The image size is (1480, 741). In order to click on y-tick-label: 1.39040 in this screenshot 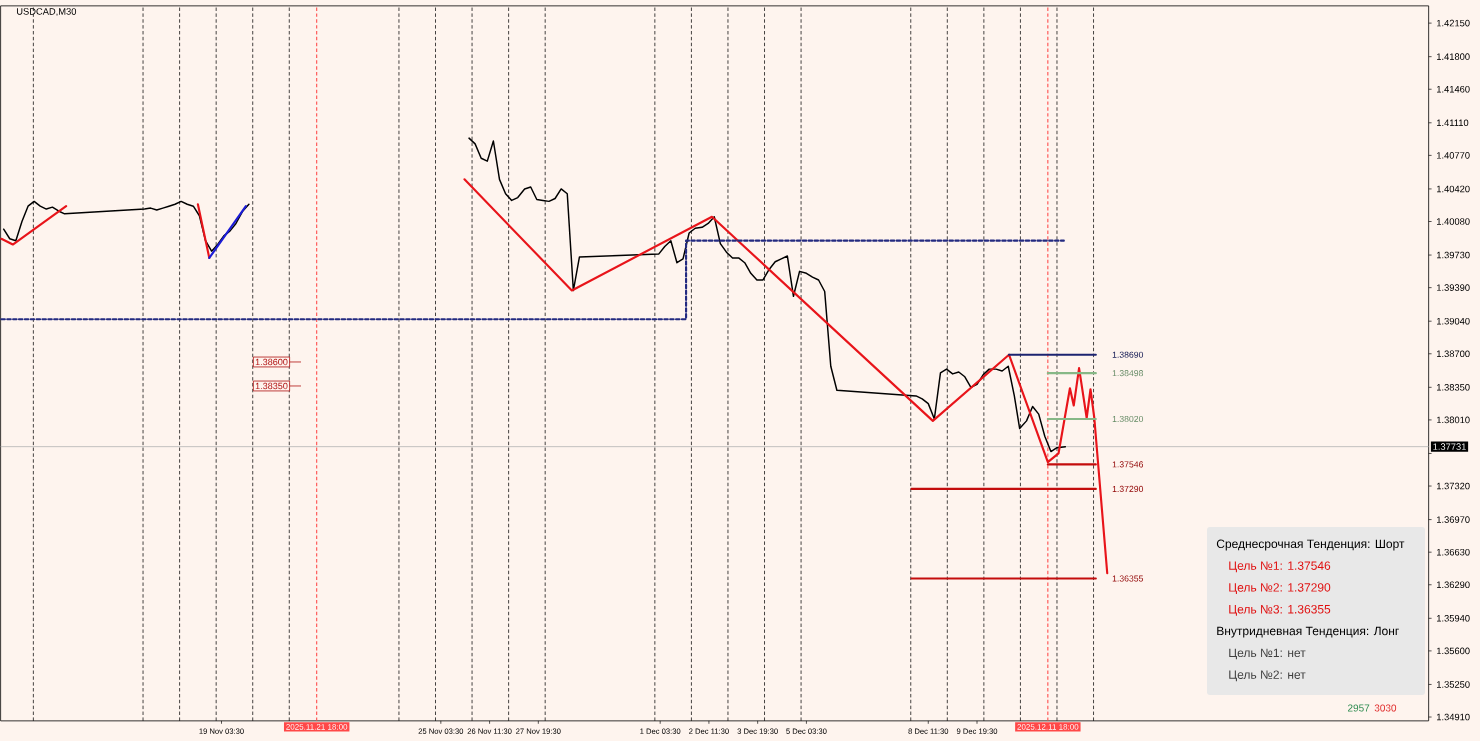, I will do `click(1453, 321)`.